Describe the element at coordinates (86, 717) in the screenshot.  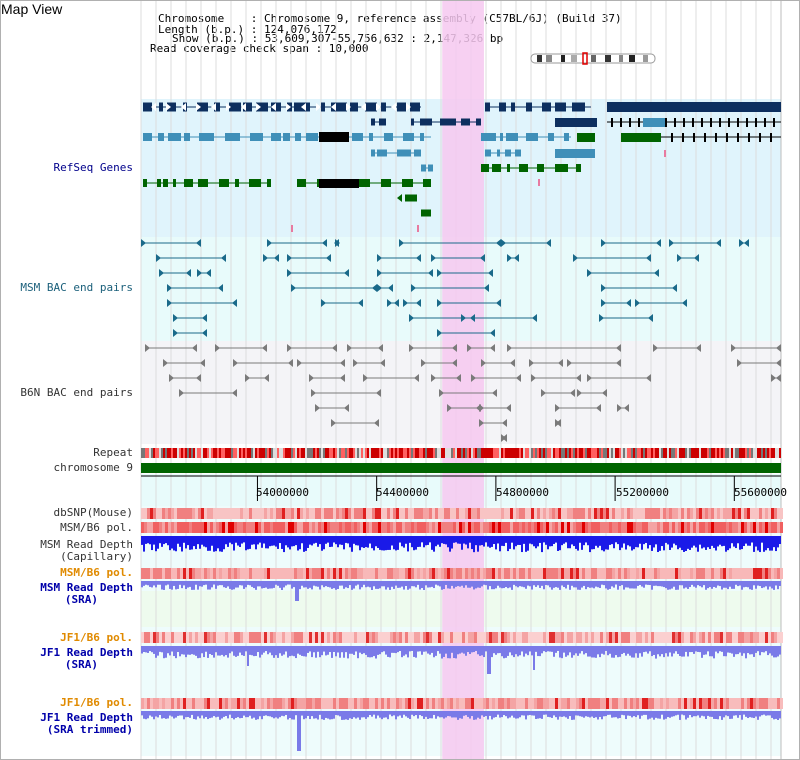
I see `jf1-trim-label: JF1 Read Depth` at that location.